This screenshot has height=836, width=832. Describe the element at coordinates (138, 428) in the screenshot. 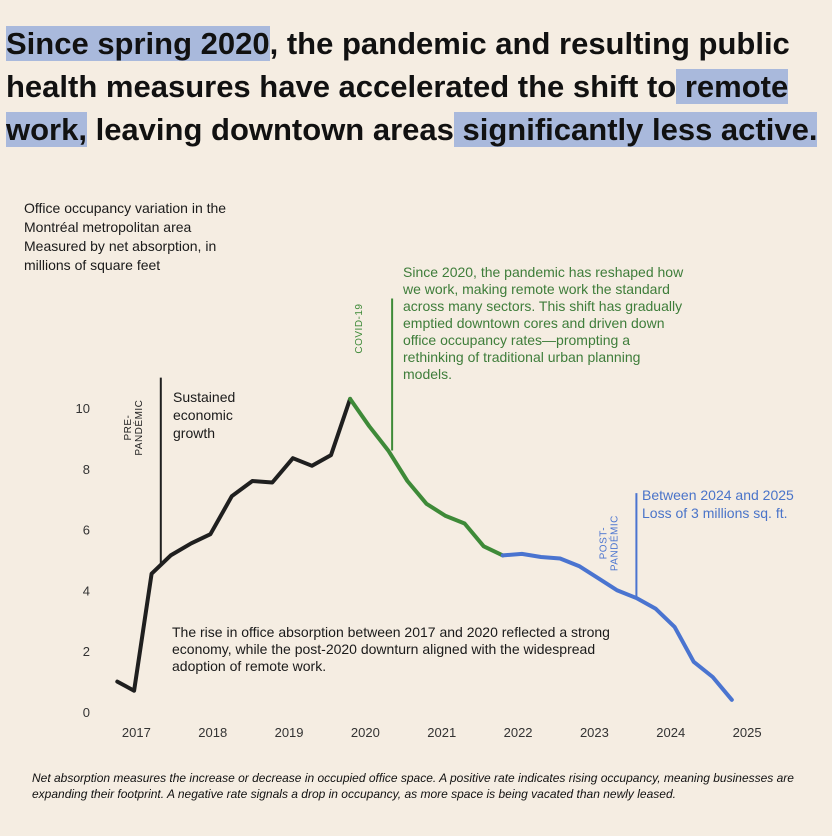

I see `marker-label-pre: PANDÉMIC` at that location.